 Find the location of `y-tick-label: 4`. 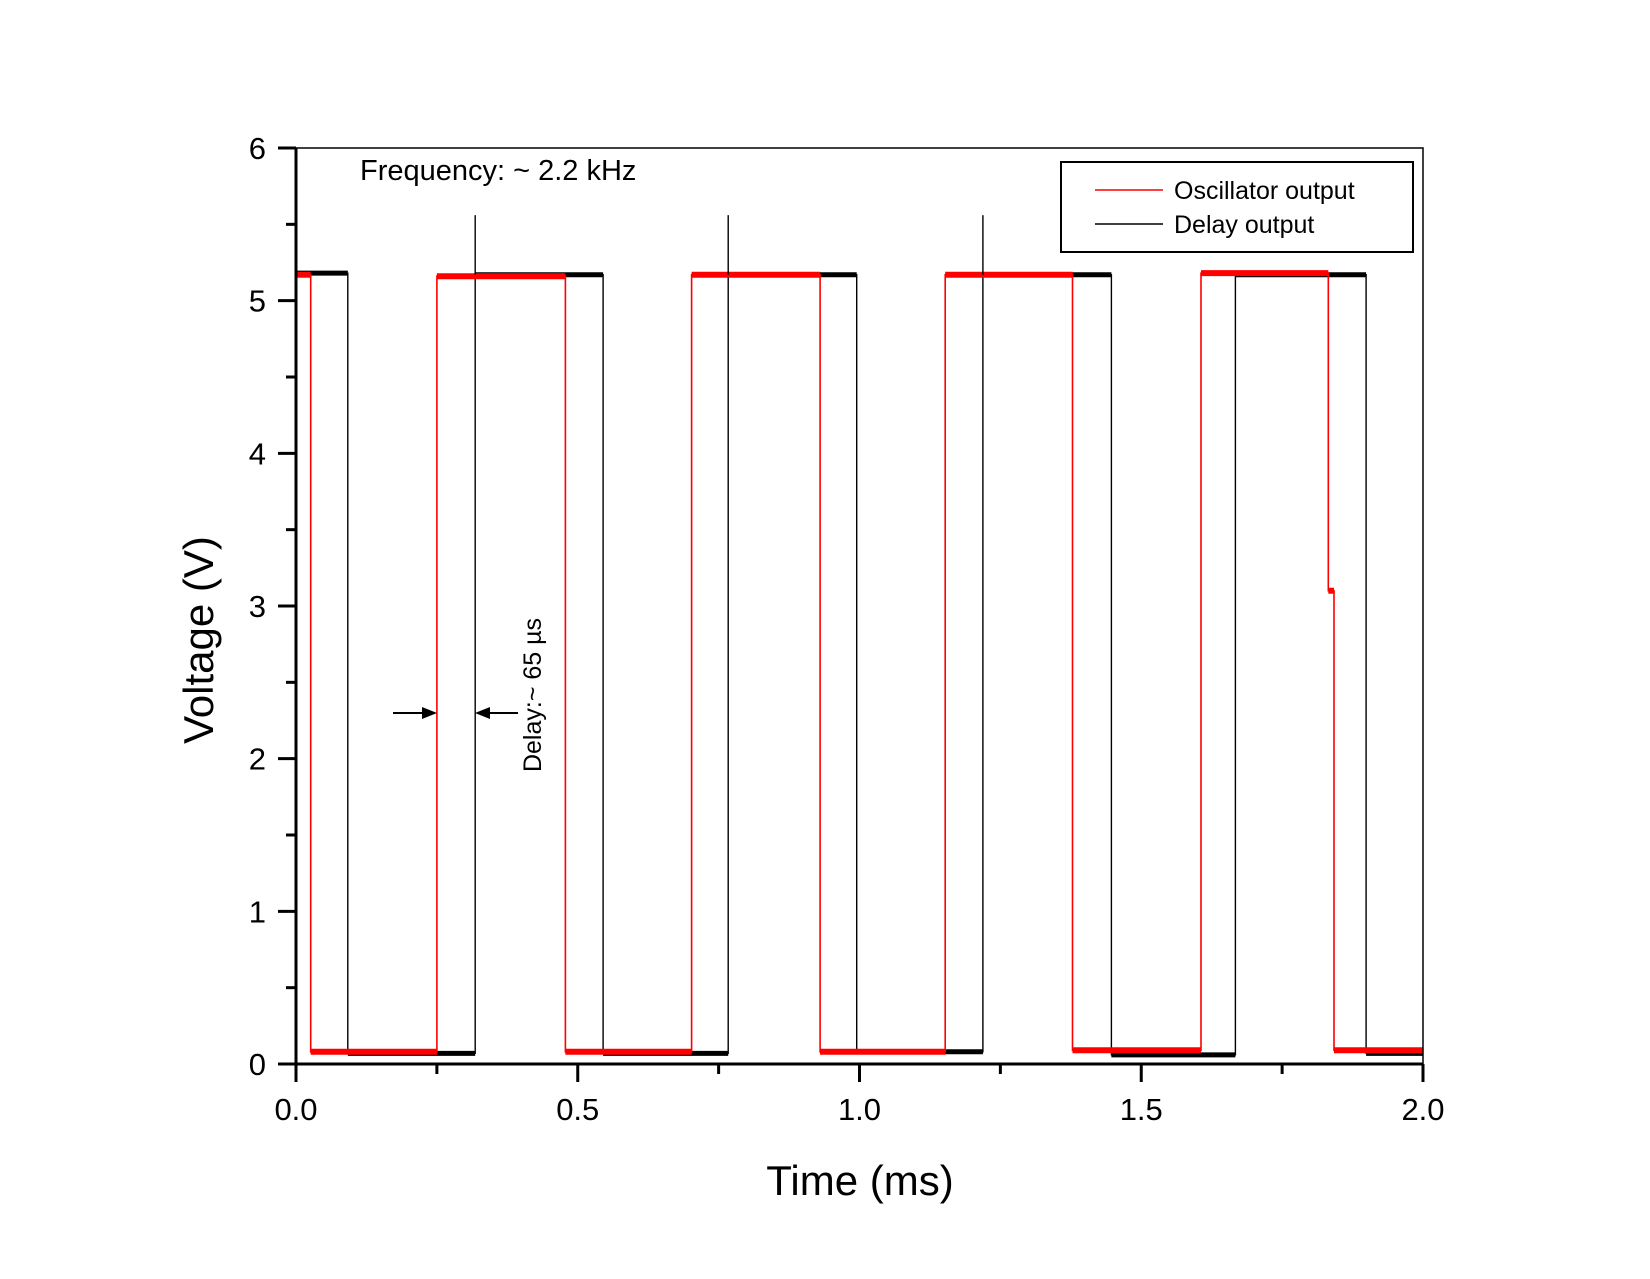

y-tick-label: 4 is located at coordinates (257, 453).